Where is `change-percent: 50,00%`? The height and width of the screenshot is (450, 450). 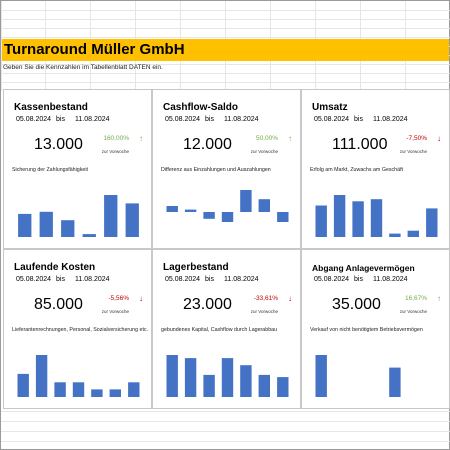 change-percent: 50,00% is located at coordinates (266, 138).